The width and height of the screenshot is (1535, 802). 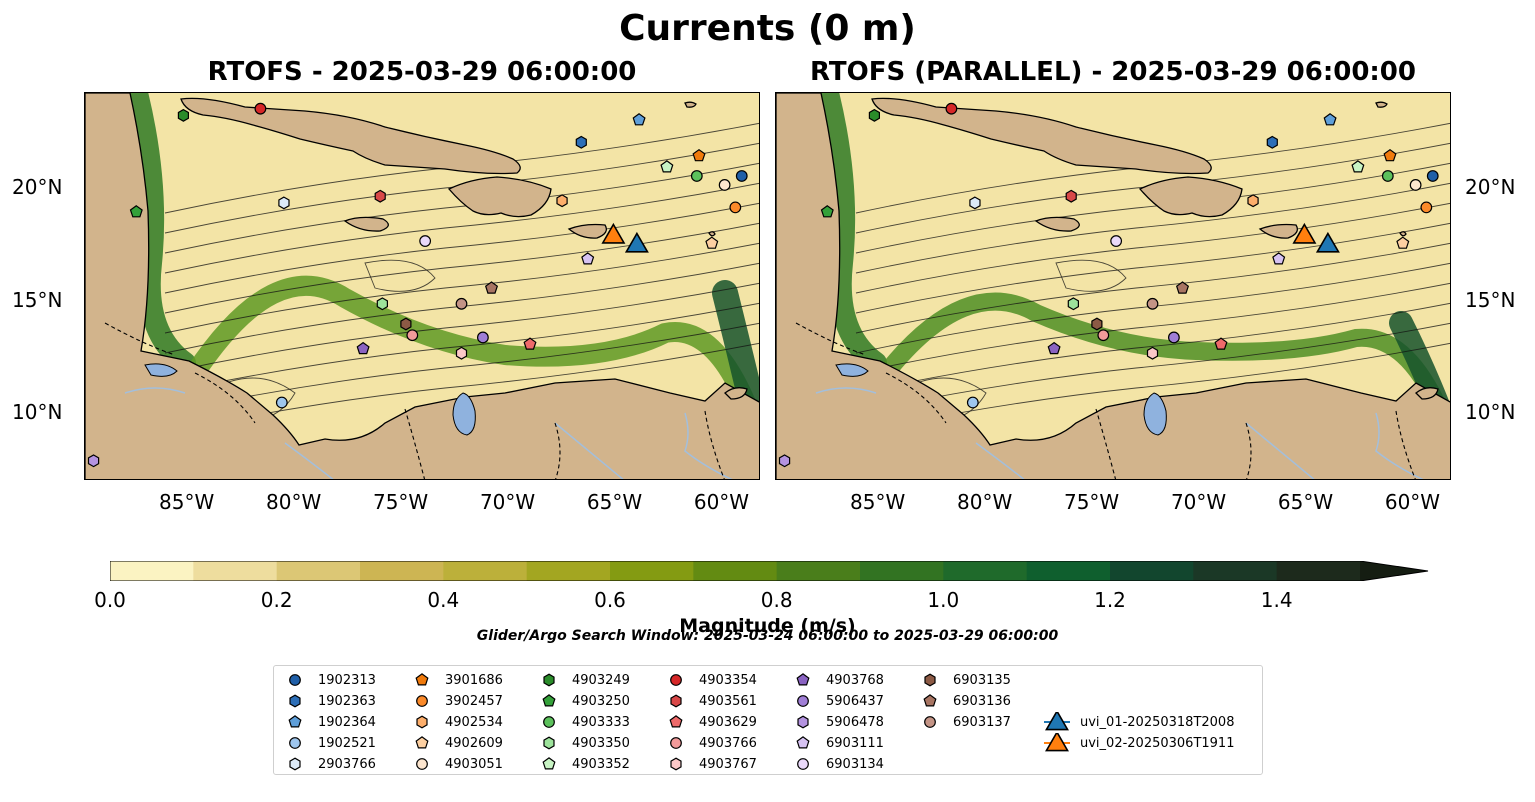 I want to click on colorbar-tick-label: 1.0, so click(x=943, y=600).